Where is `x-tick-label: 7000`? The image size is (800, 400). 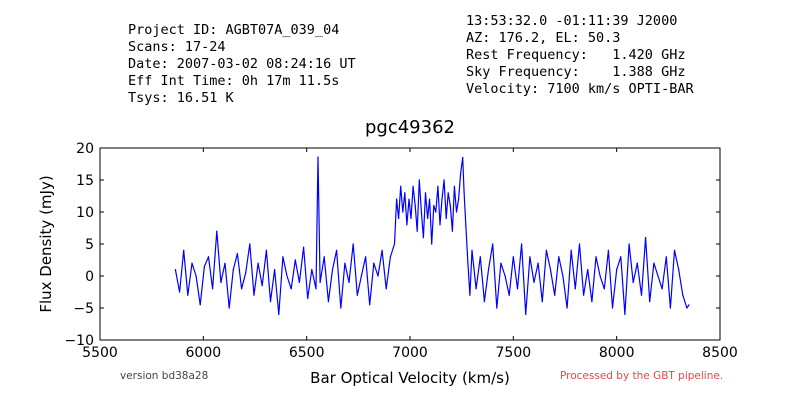 x-tick-label: 7000 is located at coordinates (410, 353).